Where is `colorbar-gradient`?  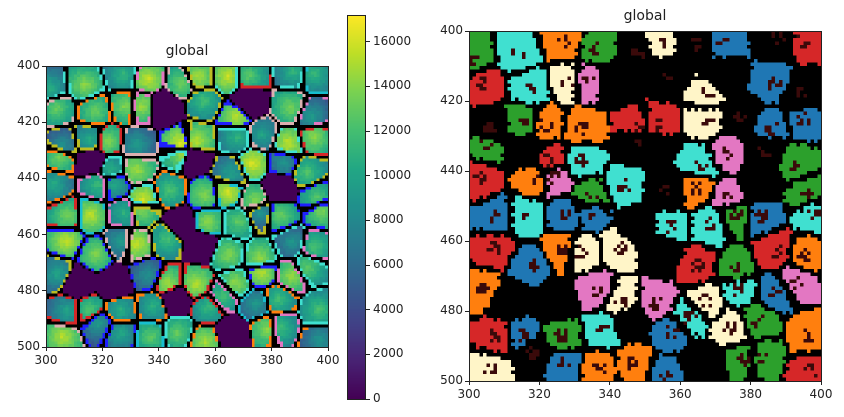
colorbar-gradient is located at coordinates (356, 207).